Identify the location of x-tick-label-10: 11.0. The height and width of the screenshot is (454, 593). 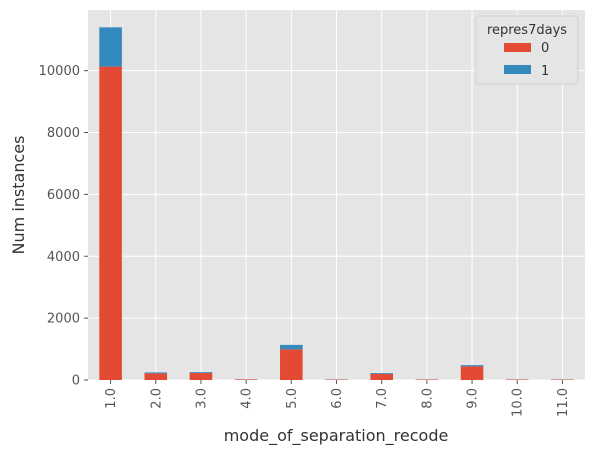
(563, 402).